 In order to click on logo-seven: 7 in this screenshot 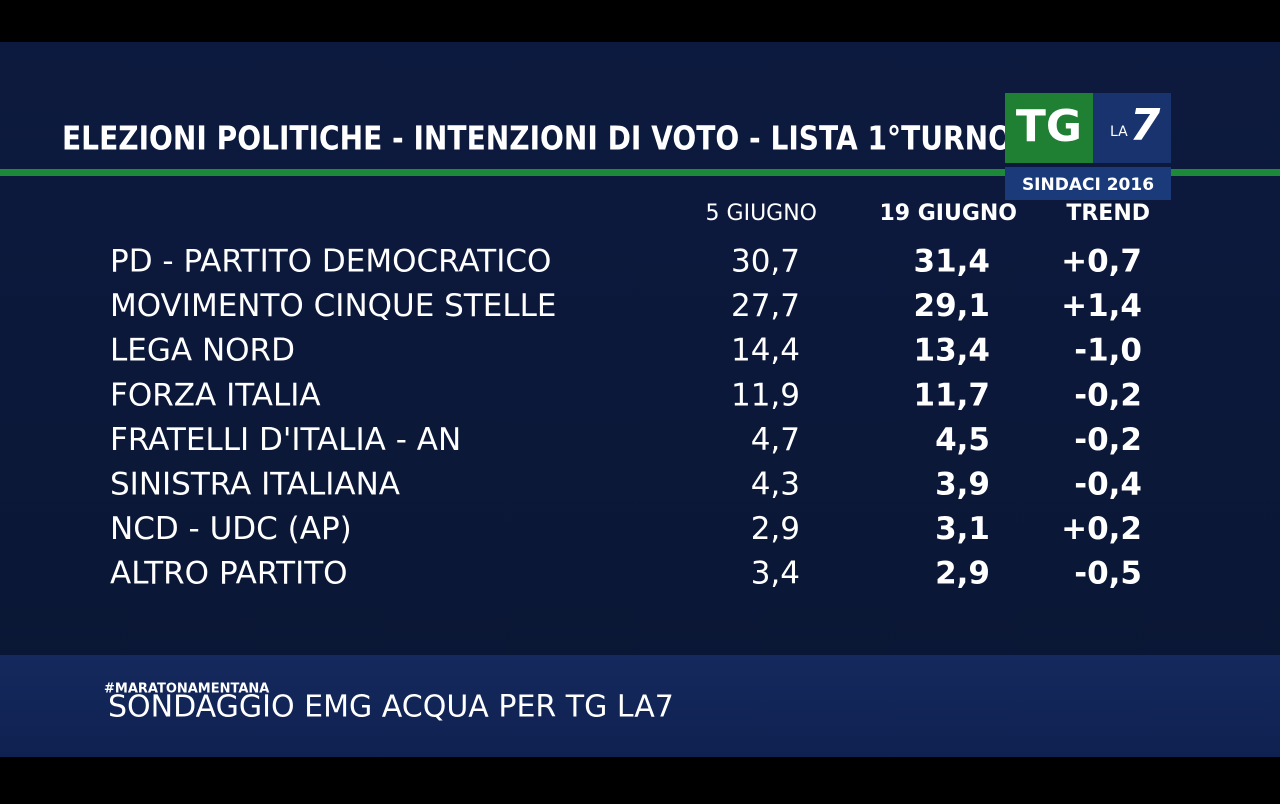, I will do `click(1145, 125)`.